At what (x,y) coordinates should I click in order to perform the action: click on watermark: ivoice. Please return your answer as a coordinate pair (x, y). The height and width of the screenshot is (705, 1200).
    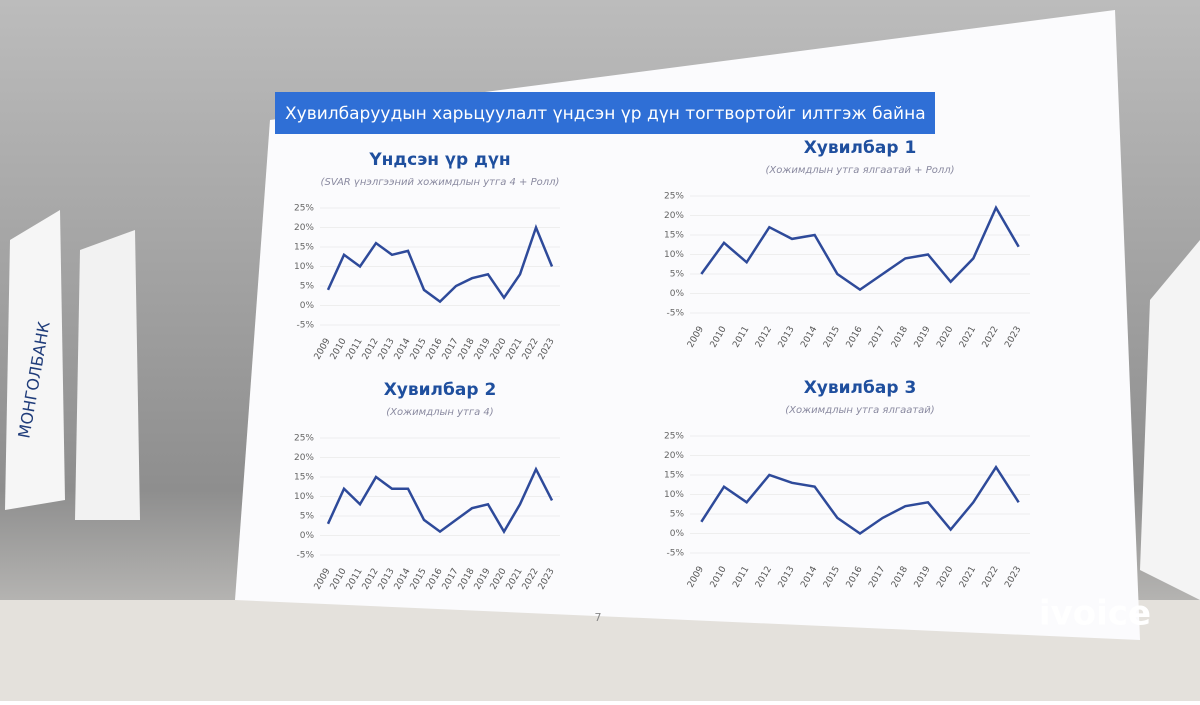
    Looking at the image, I should click on (1095, 614).